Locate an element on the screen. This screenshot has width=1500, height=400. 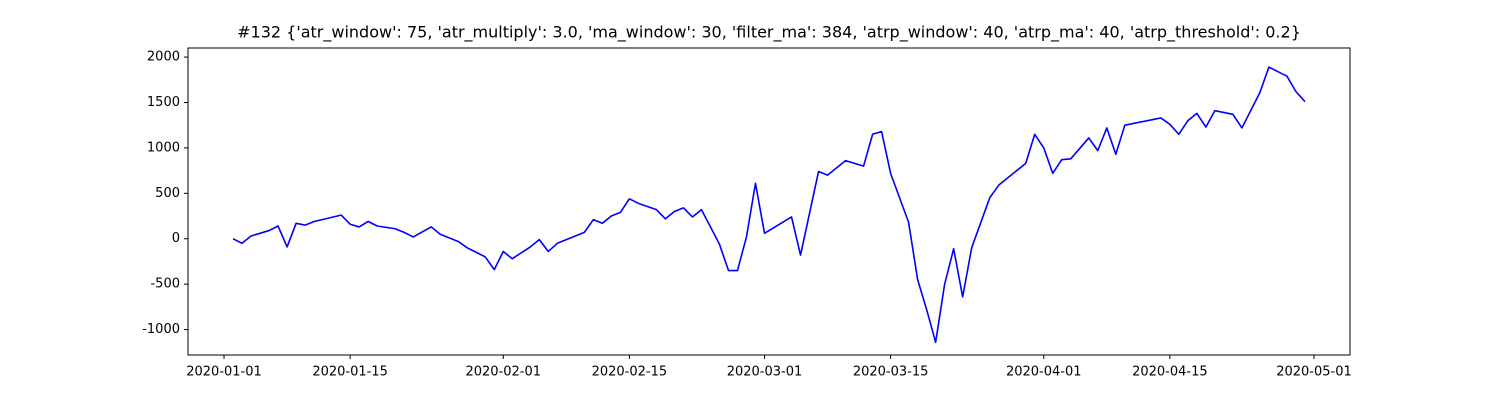
x-tick-label: 2020-01-15 is located at coordinates (350, 372).